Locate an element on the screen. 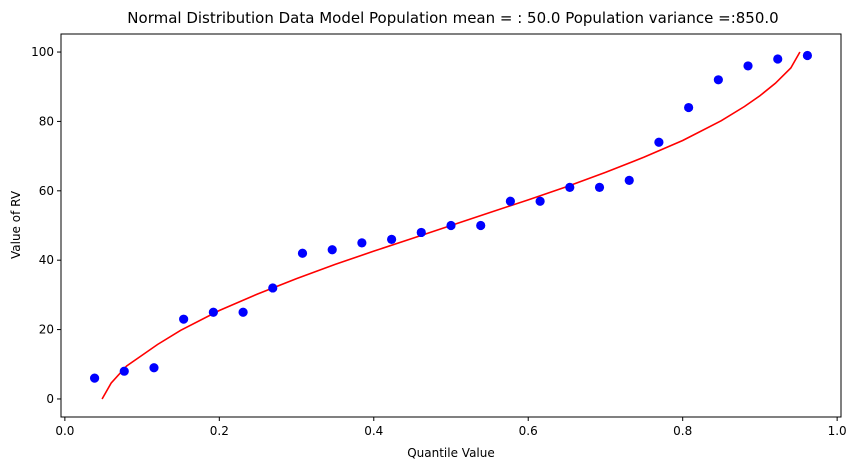  y-axis-label: Value of RV is located at coordinates (16, 224).